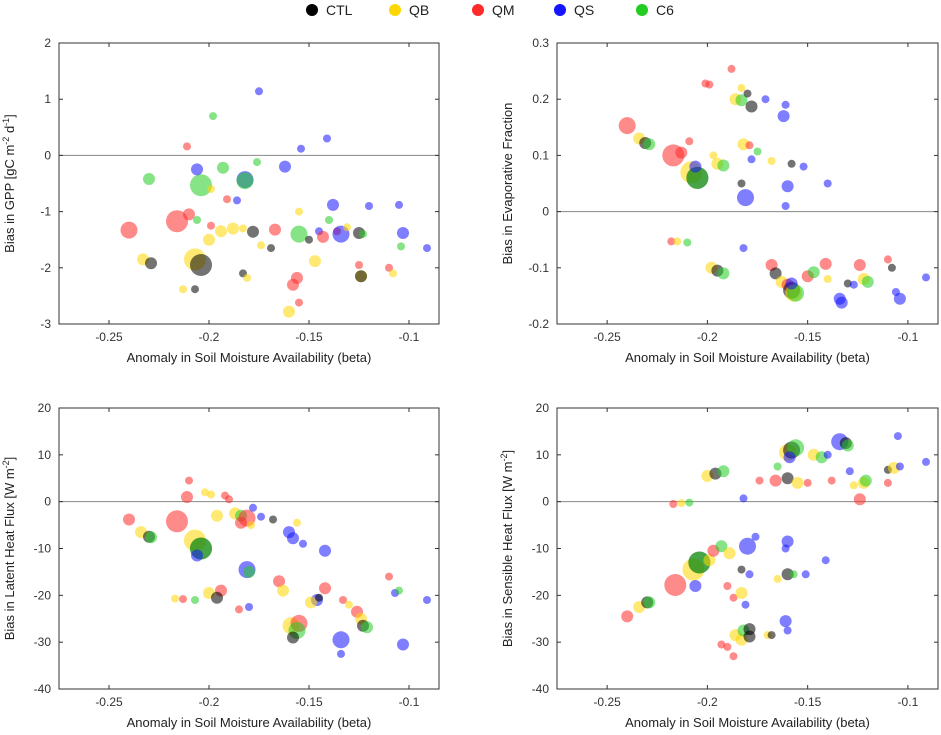 The height and width of the screenshot is (735, 941). Describe the element at coordinates (540, 99) in the screenshot. I see `y-tick-label: 0.2` at that location.